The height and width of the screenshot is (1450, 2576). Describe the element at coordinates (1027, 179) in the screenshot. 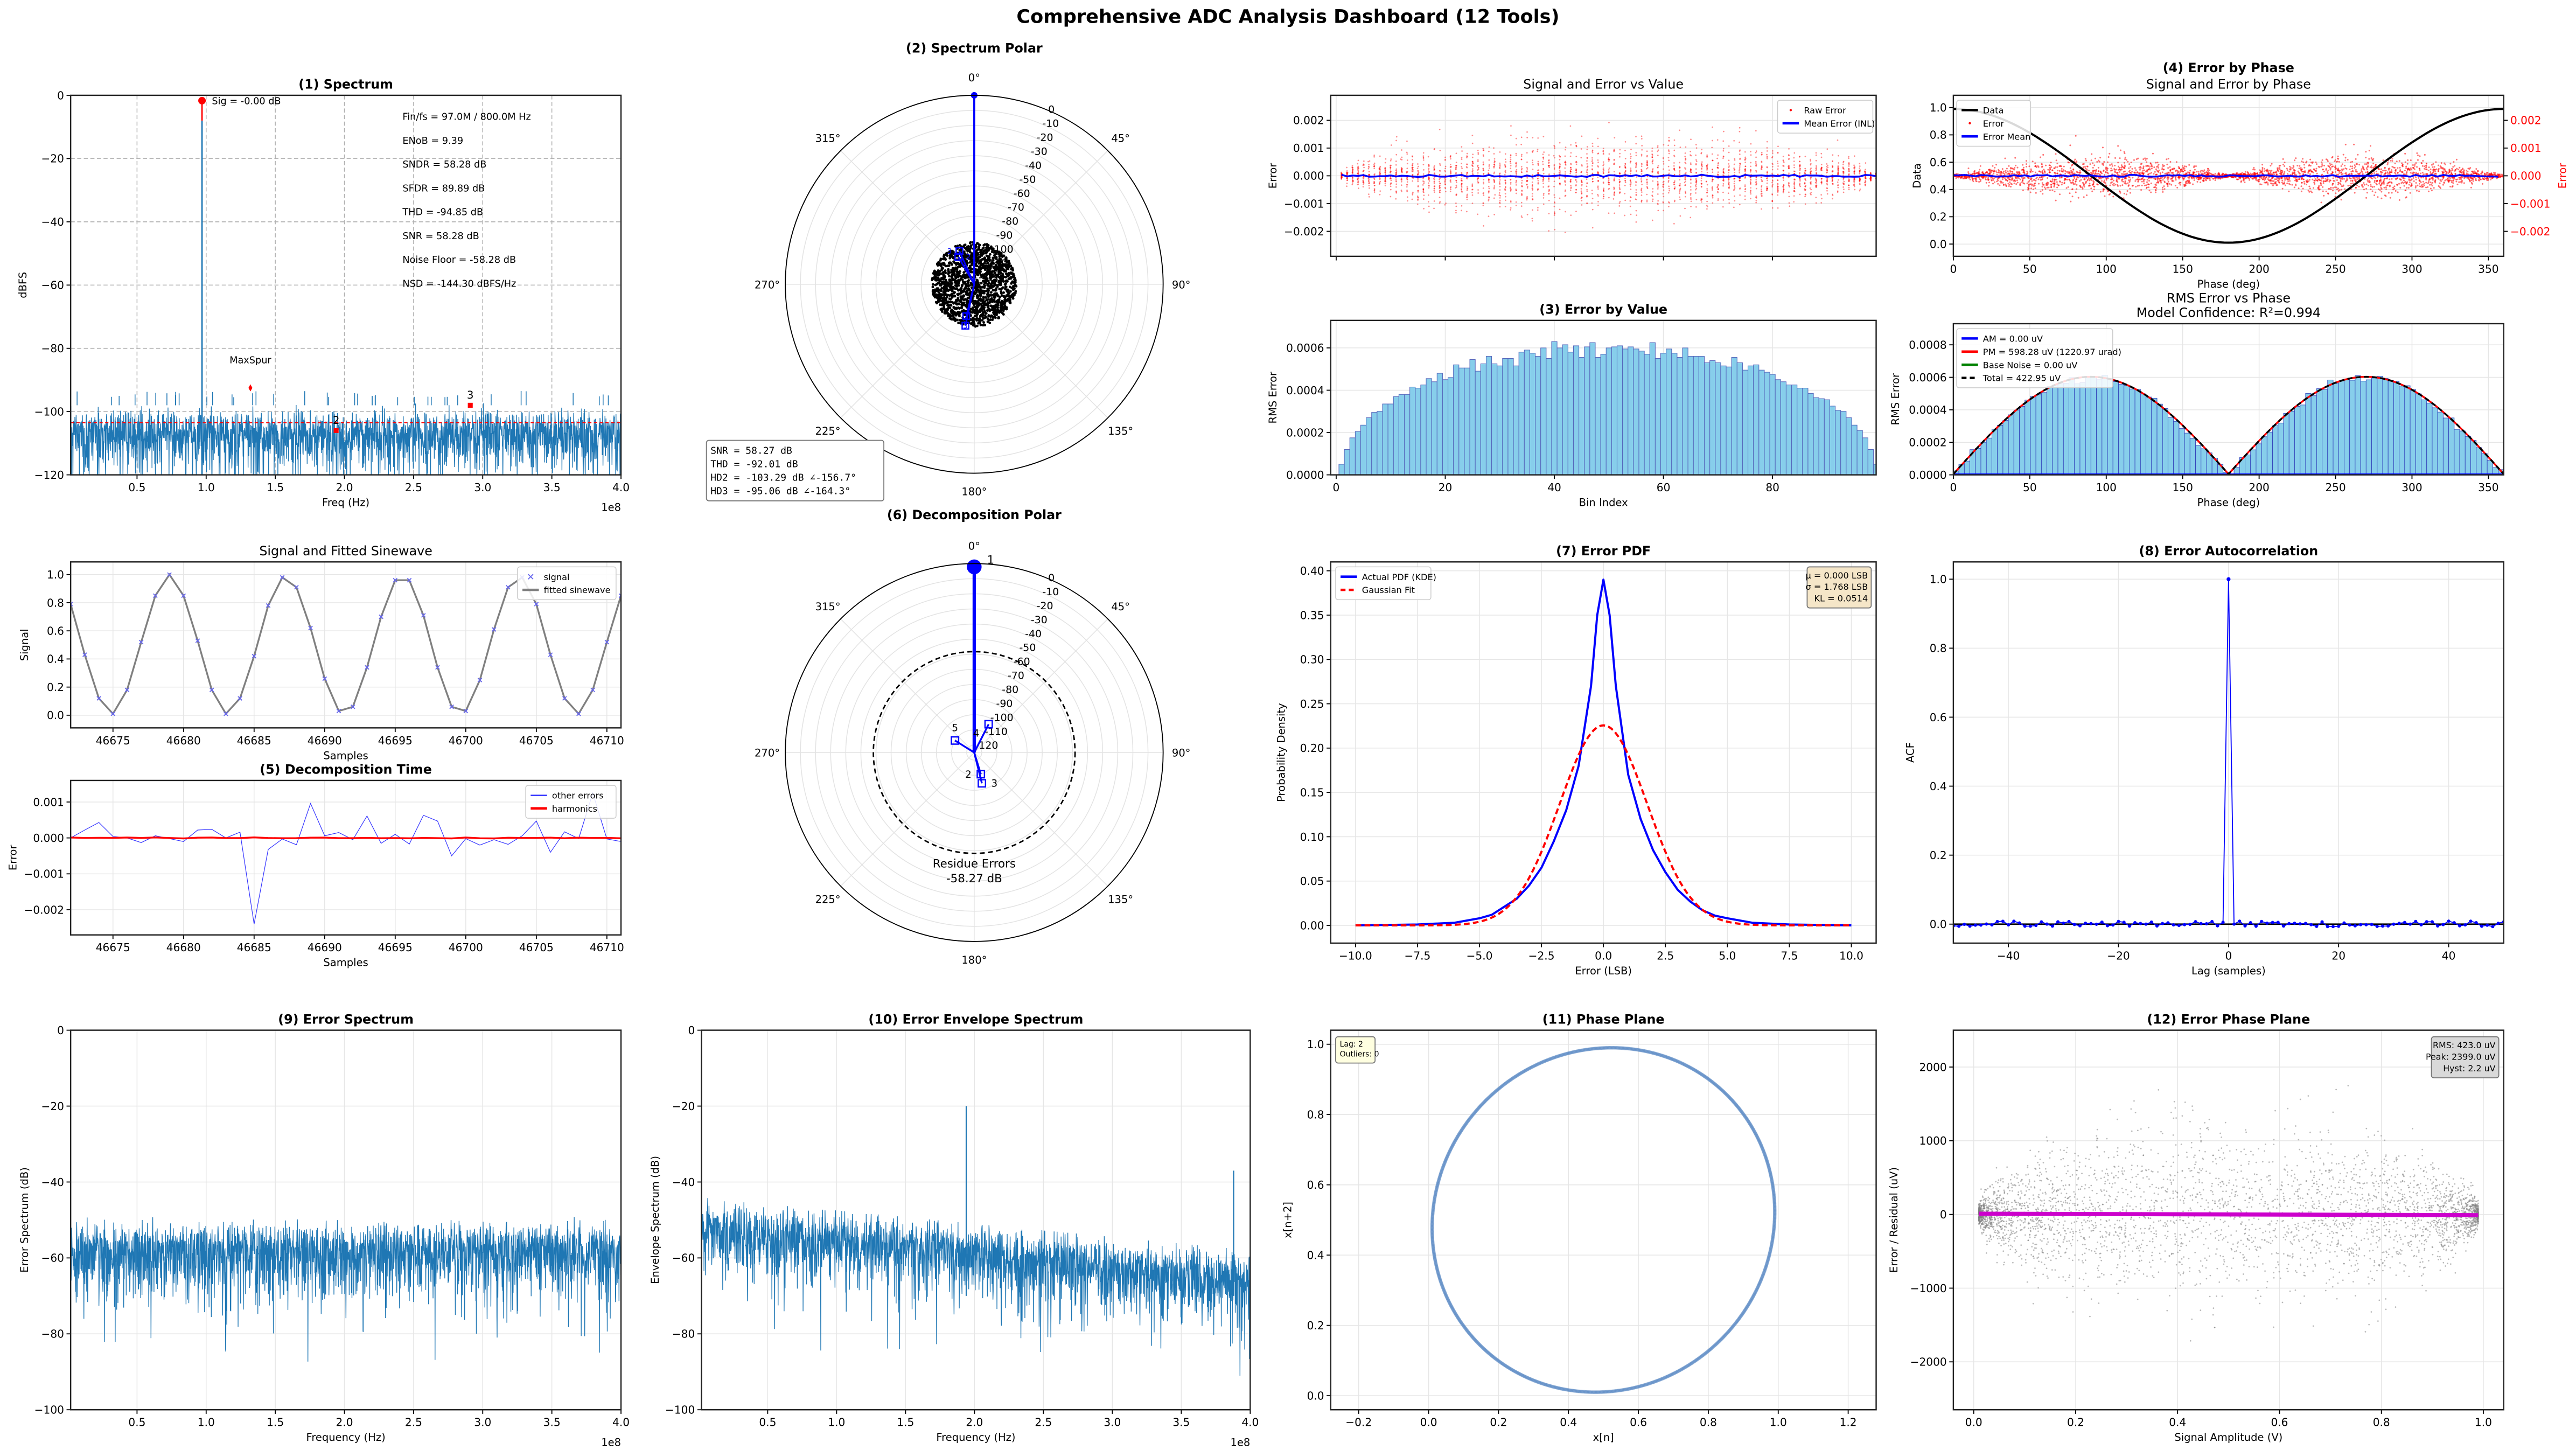

I see `r-tick-label: -50` at that location.